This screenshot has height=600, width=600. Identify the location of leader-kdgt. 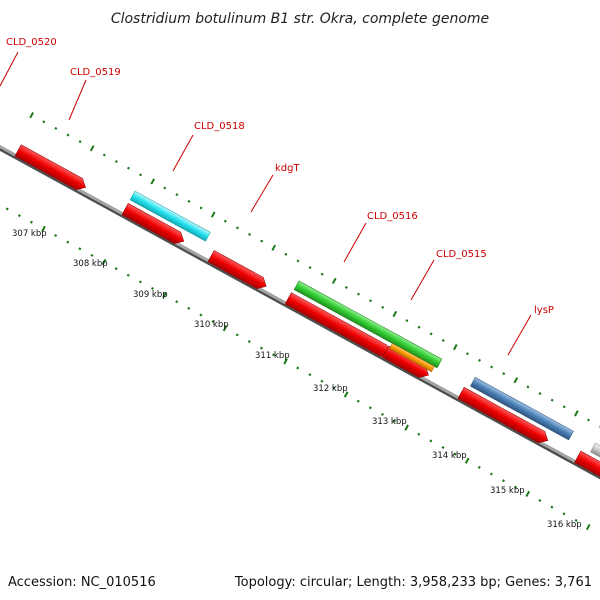
(262, 193).